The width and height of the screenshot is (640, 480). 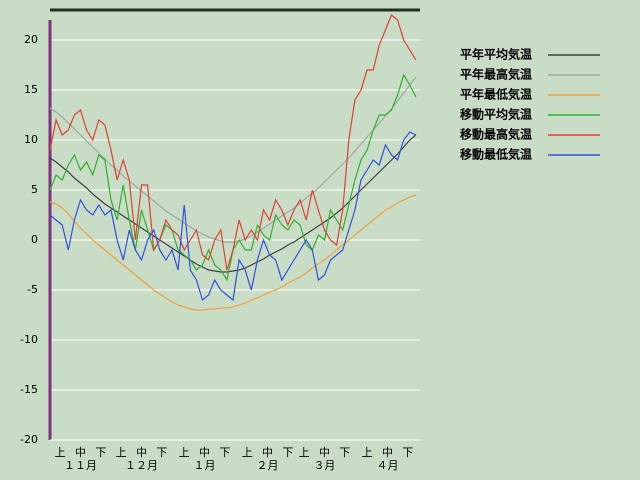 What do you see at coordinates (31, 139) in the screenshot?
I see `y-tick-label: 10` at bounding box center [31, 139].